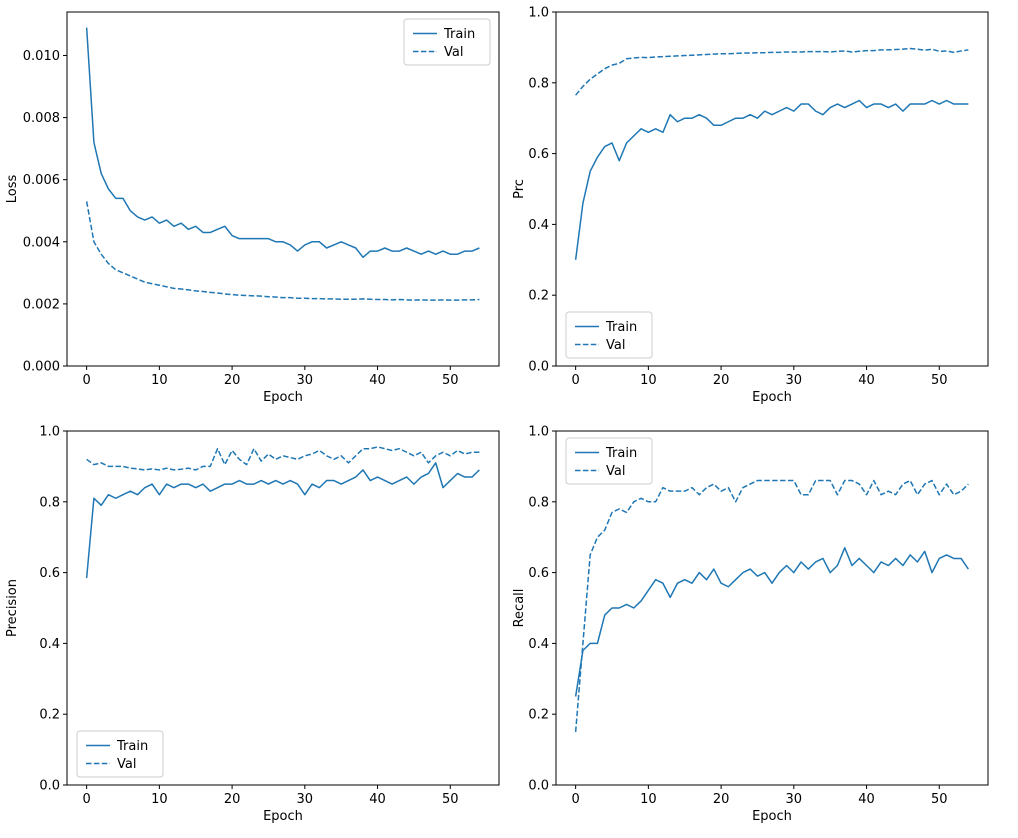 The width and height of the screenshot is (1018, 838). Describe the element at coordinates (41, 367) in the screenshot. I see `y-tick-label: 0.000` at that location.